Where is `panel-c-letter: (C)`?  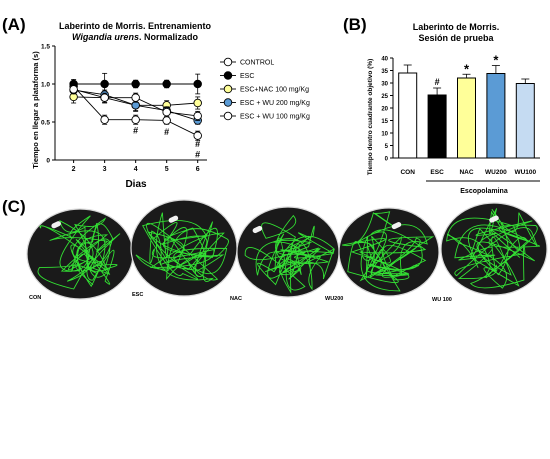 panel-c-letter: (C) is located at coordinates (14, 206).